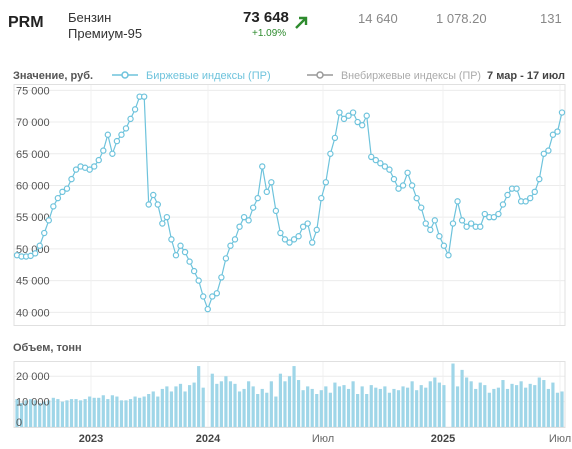  What do you see at coordinates (47, 348) in the screenshot?
I see `volume-axis-title: Объем, тонн` at bounding box center [47, 348].